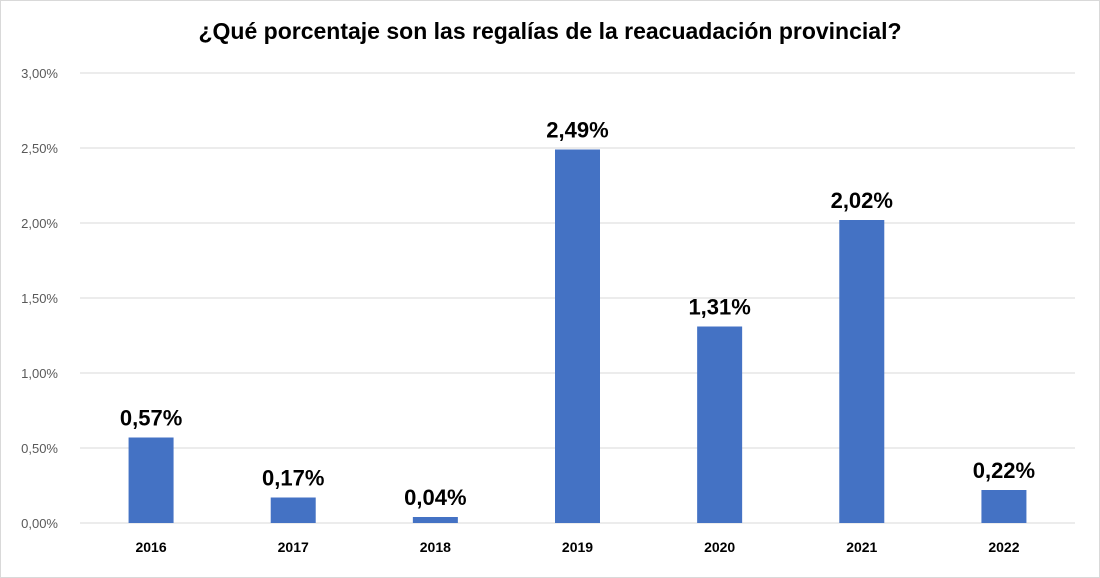  Describe the element at coordinates (435, 520) in the screenshot. I see `bar-2018` at that location.